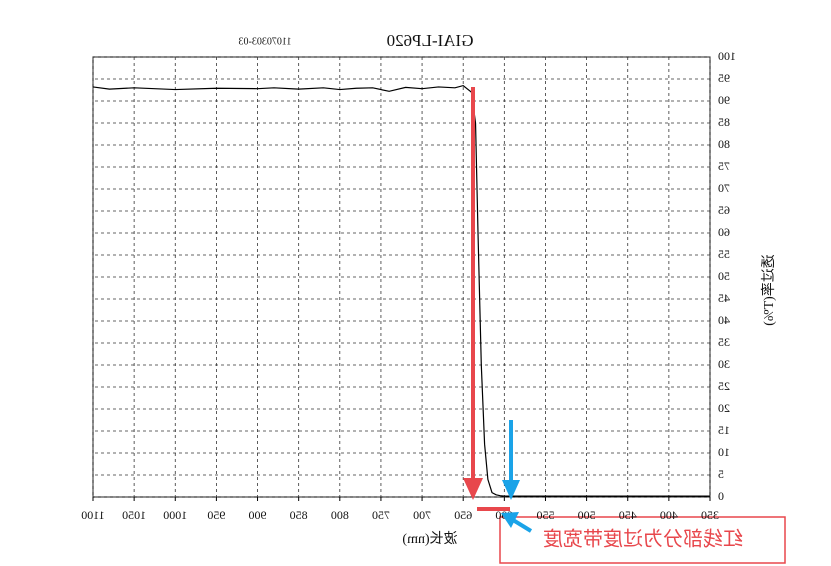 This screenshot has height=566, width=831. What do you see at coordinates (724, 232) in the screenshot?
I see `y-tick-label: 60` at bounding box center [724, 232].